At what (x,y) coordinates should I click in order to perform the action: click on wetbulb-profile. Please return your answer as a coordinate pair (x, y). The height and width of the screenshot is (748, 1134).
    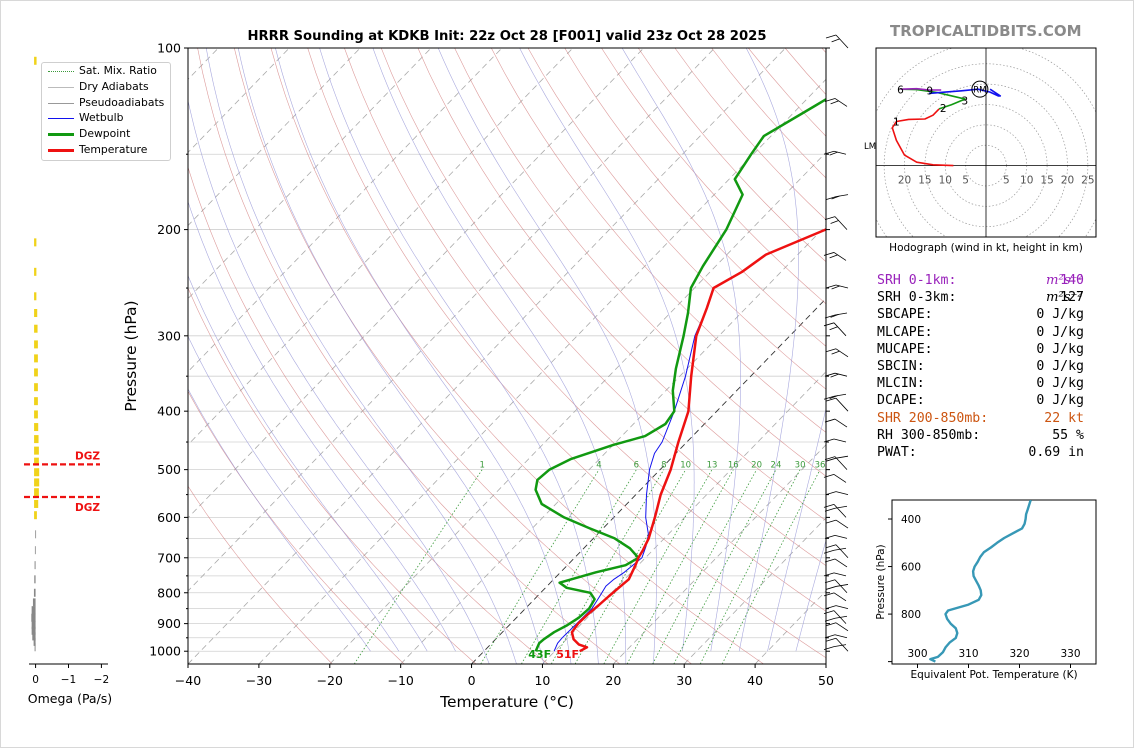
    Looking at the image, I should click on (689, 440).